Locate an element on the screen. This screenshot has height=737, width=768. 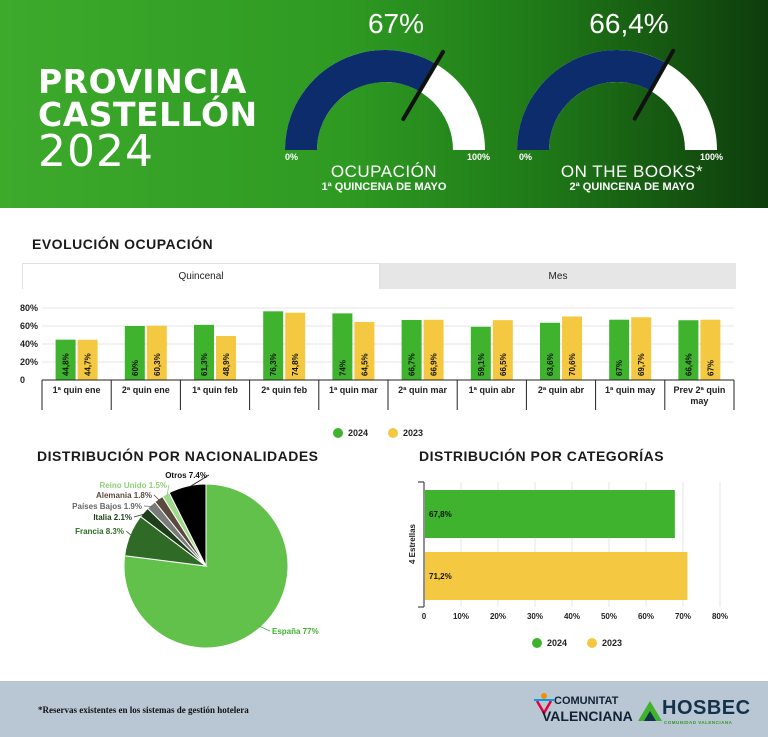
cv-logo-line2: VALENCIANA is located at coordinates (587, 716).